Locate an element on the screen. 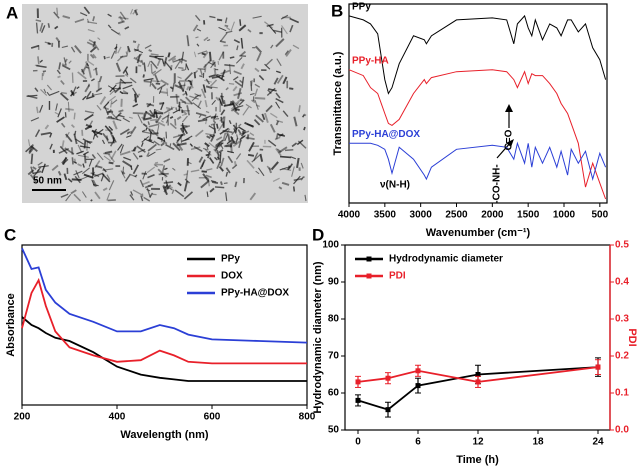 This screenshot has height=469, width=638. x-tick-label: 200 is located at coordinates (22, 417).